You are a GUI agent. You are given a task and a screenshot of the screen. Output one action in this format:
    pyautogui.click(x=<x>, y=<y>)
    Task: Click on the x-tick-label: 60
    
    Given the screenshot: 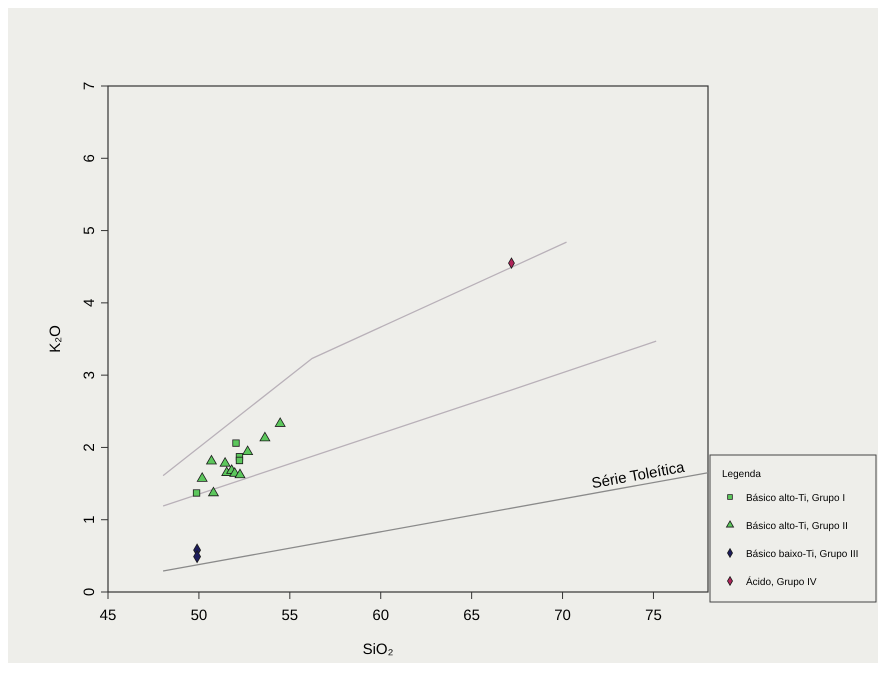 What is the action you would take?
    pyautogui.click(x=381, y=615)
    